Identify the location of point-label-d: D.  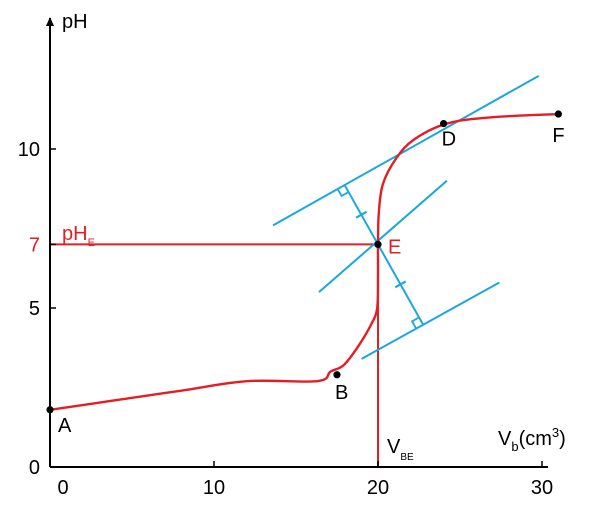
(449, 140).